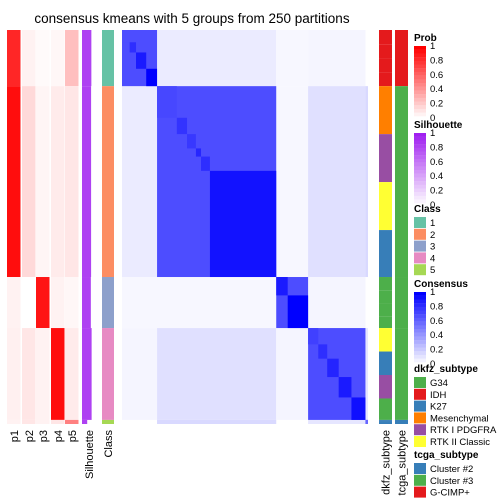 Image resolution: width=504 pixels, height=504 pixels. Describe the element at coordinates (436, 335) in the screenshot. I see `legend-tick-consensus: 0.4` at that location.